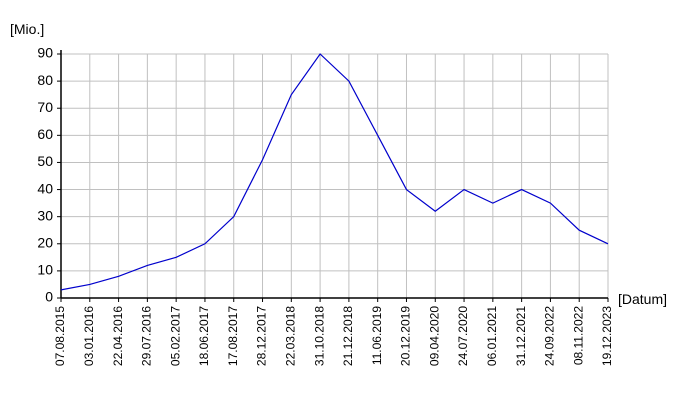  Describe the element at coordinates (492, 336) in the screenshot. I see `x-tick-label: 06.01.2021` at that location.